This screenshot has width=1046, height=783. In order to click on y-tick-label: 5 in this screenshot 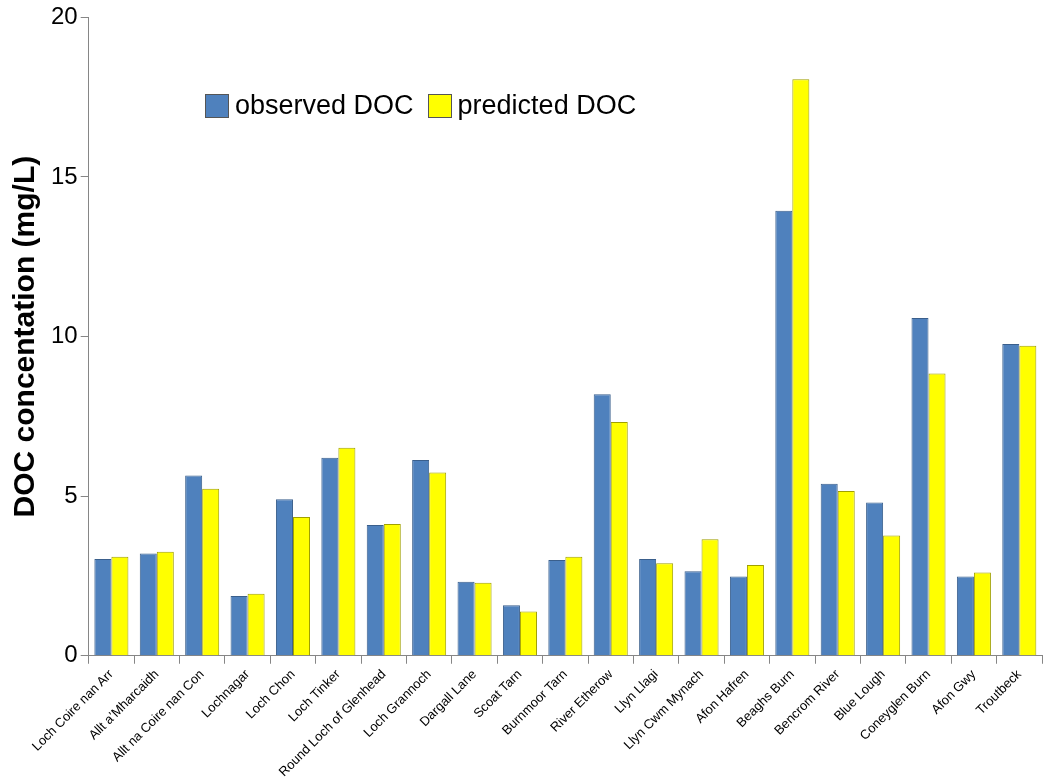, I will do `click(71, 494)`.